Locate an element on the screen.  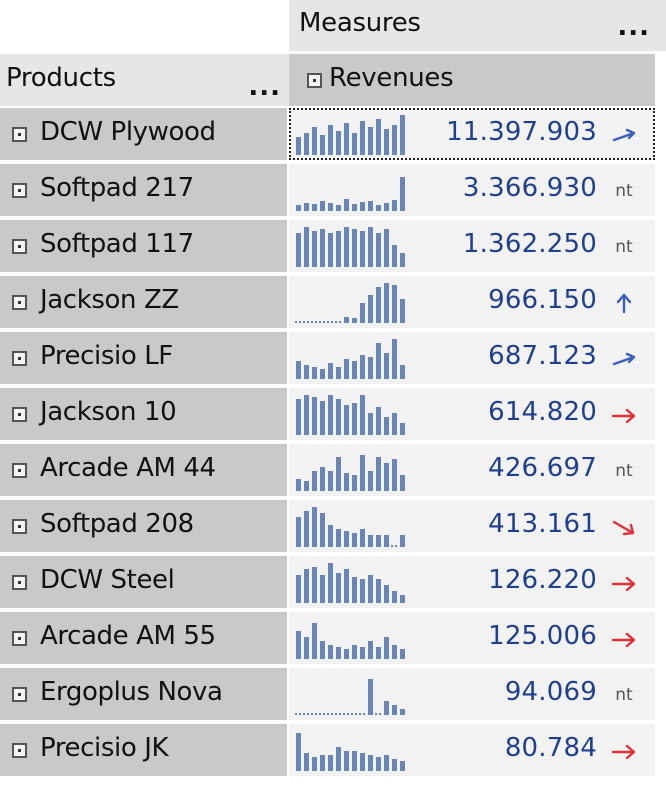
product-member-cell: Jackson 10 is located at coordinates (143, 414).